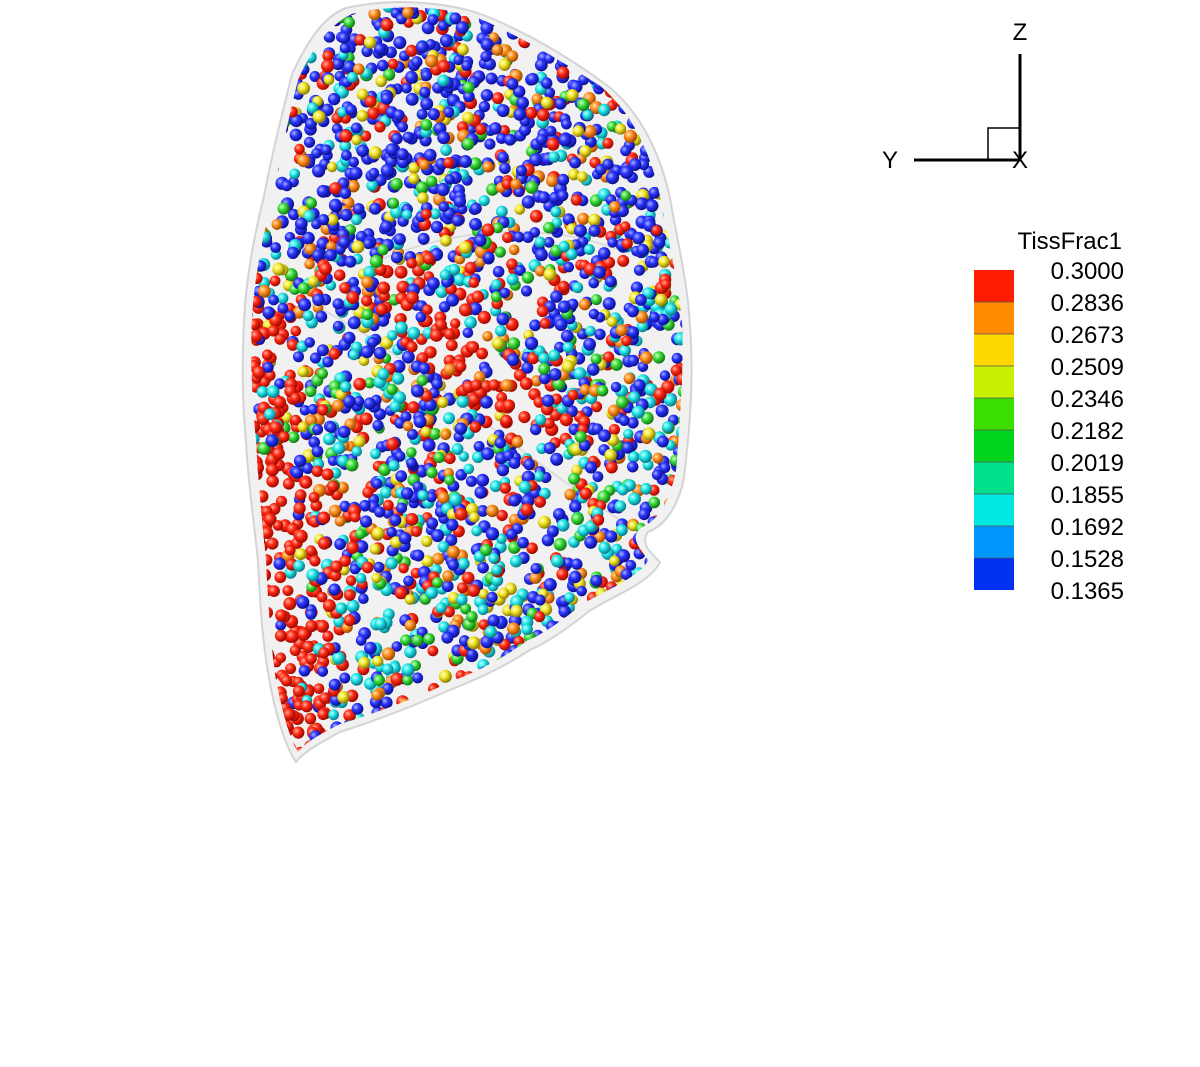 This screenshot has width=1200, height=1067. I want to click on legend-tick-label: 0.2346, so click(1087, 399).